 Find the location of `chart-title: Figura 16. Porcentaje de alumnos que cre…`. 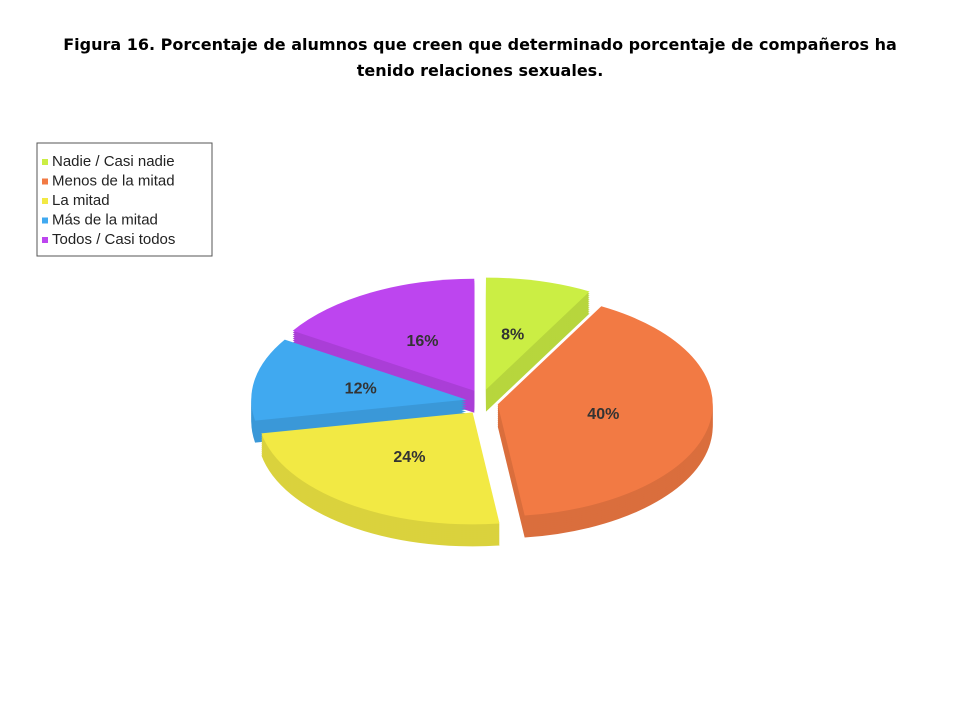

chart-title: Figura 16. Porcentaje de alumnos que cre… is located at coordinates (480, 57).